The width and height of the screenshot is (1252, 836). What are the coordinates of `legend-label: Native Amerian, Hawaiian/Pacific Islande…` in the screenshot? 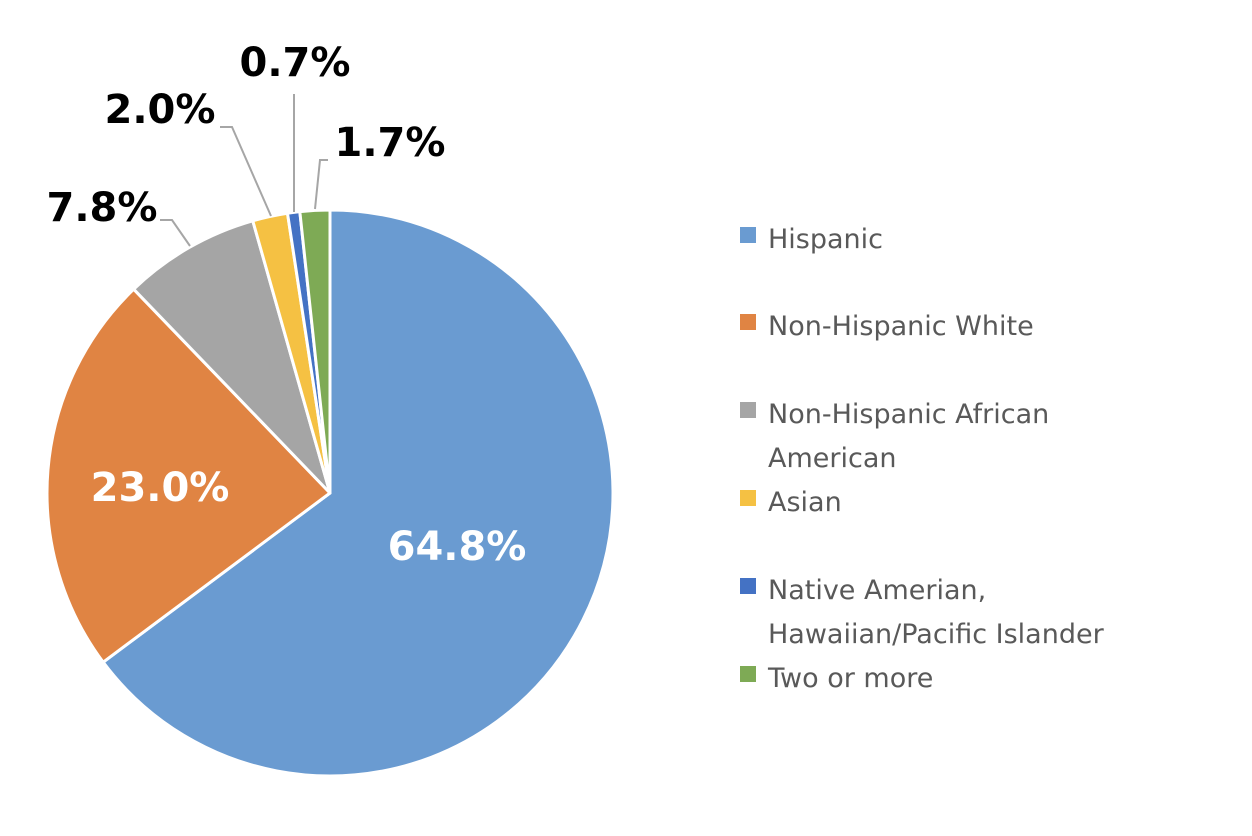 It's located at (936, 612).